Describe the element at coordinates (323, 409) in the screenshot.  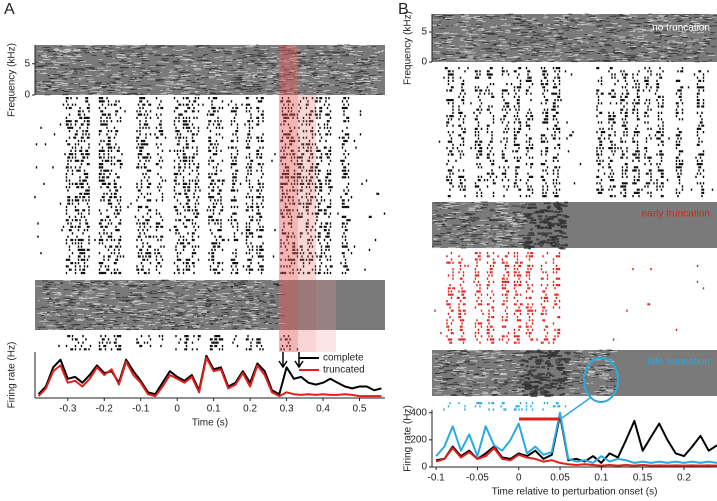
I see `x-tick-label: 0.4` at that location.